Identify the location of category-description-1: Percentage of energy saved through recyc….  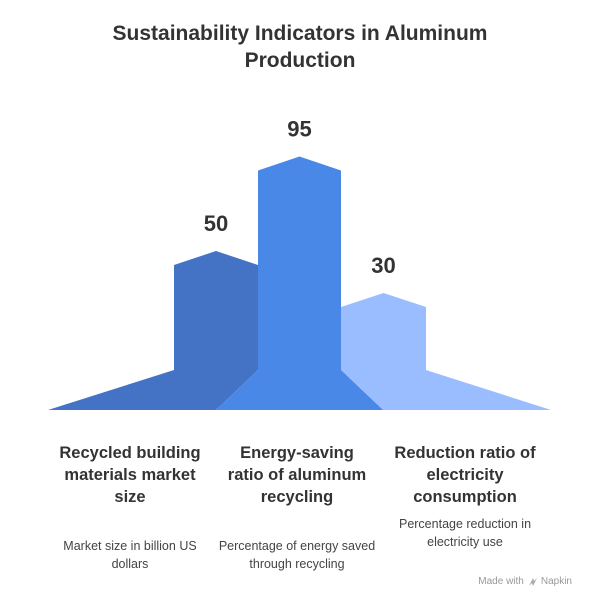
(297, 555).